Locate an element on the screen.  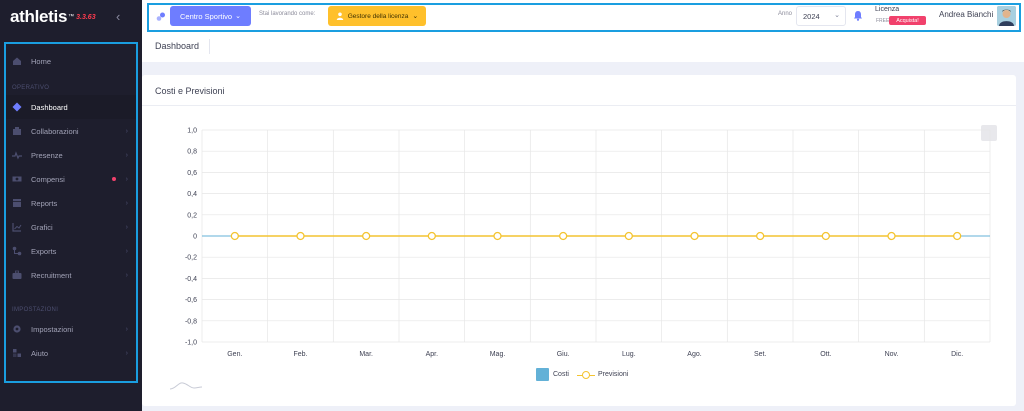
sidebar-item-label: Grafici is located at coordinates (42, 227).